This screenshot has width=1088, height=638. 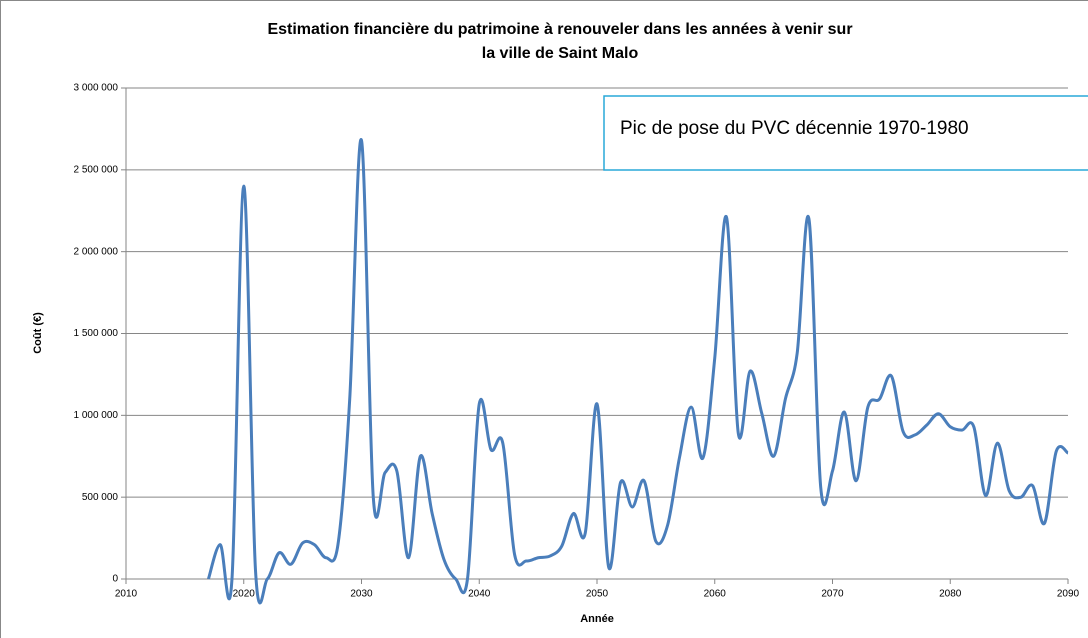 What do you see at coordinates (96, 333) in the screenshot?
I see `y-tick-label: 1 500 000` at bounding box center [96, 333].